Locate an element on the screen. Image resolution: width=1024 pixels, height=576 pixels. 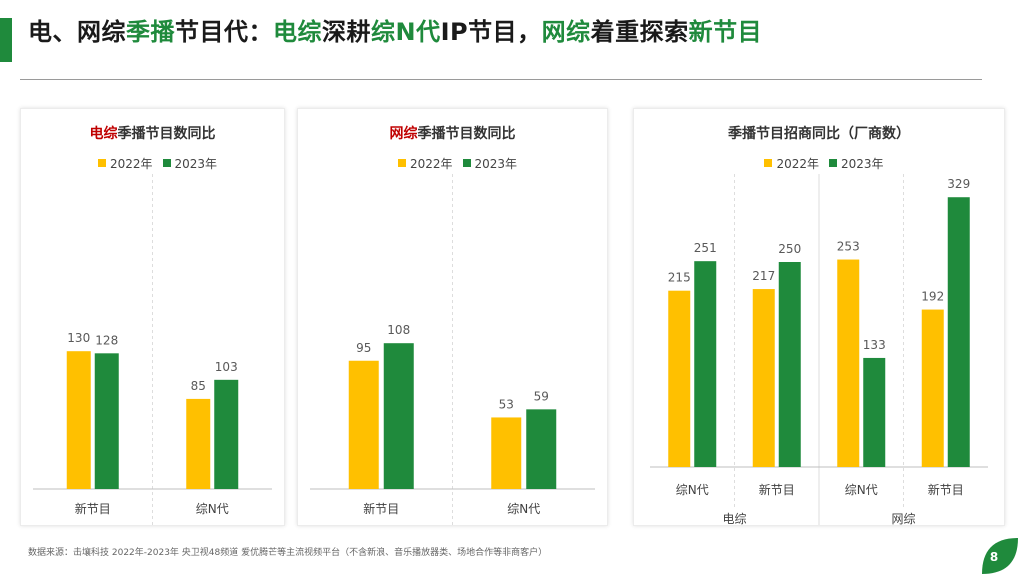
title-segment: 深耕 is located at coordinates (346, 32).